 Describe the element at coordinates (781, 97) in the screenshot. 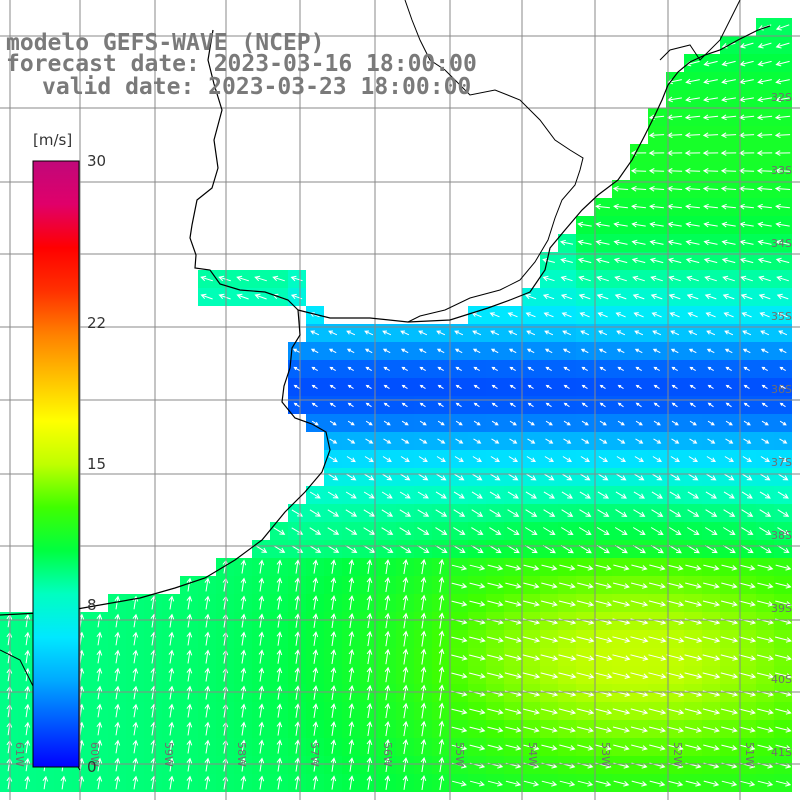

I see `lat-label: 32S` at that location.